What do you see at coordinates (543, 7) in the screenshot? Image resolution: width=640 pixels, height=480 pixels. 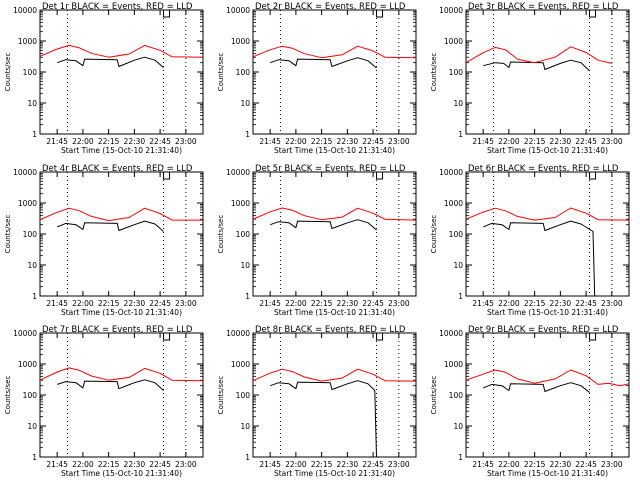 I see `chart-title: Det 3r BLACK = Events, RED = LLD` at bounding box center [543, 7].